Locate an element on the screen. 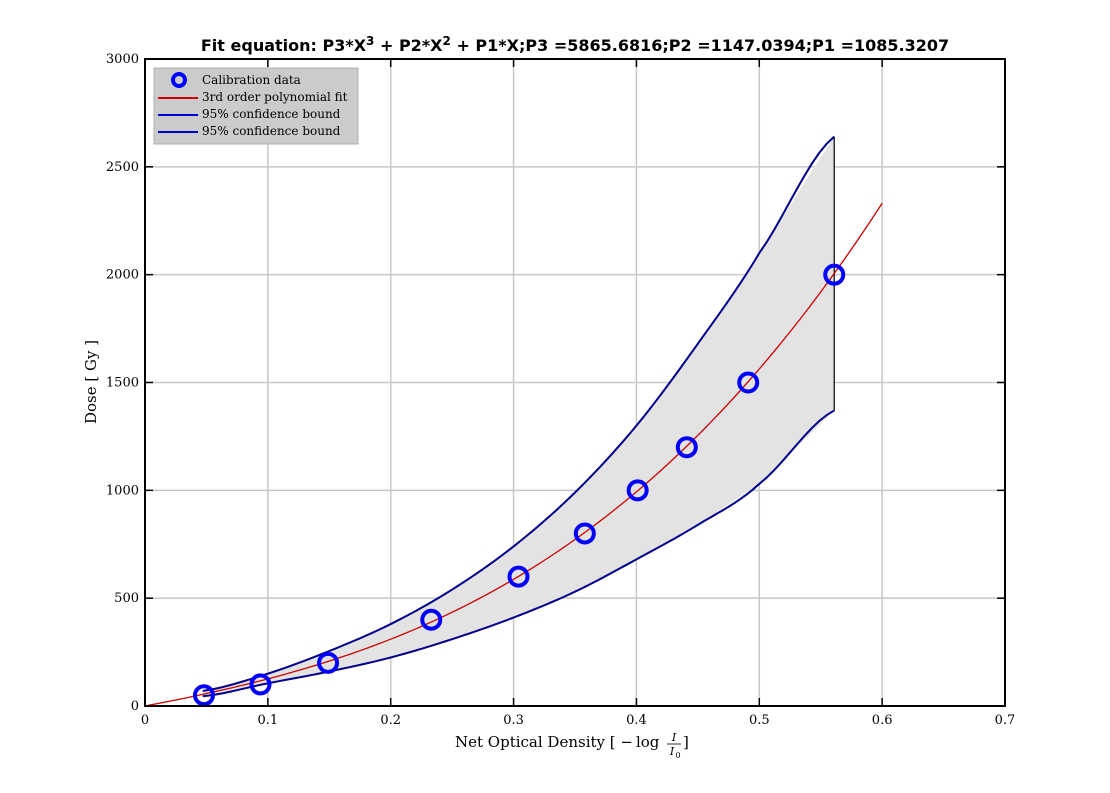  title-part-1: Fit equation: P3*X is located at coordinates (284, 45).